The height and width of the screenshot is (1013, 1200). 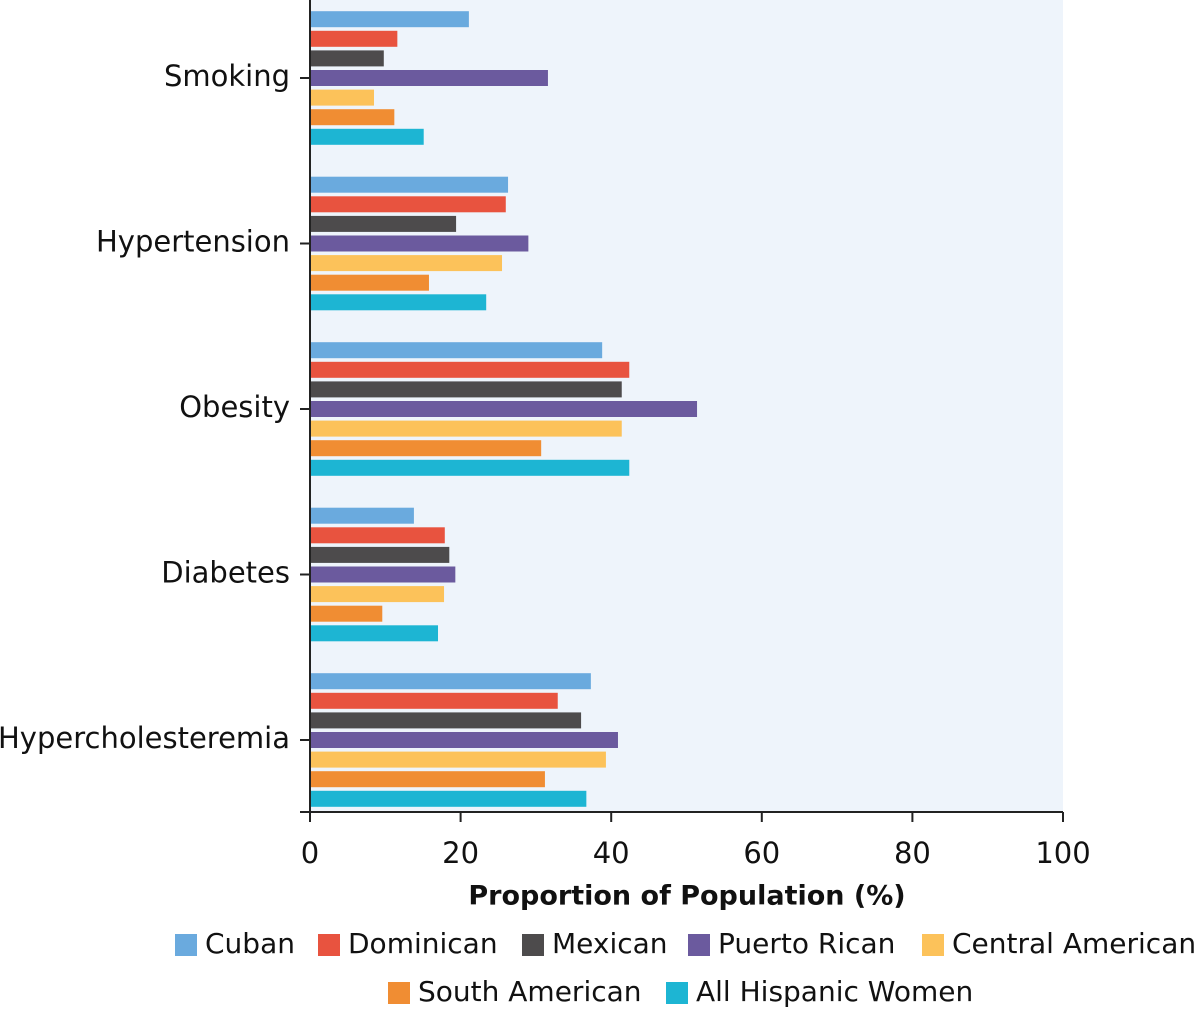 I want to click on x-axis-title: Proportion of Population (%), so click(x=686, y=896).